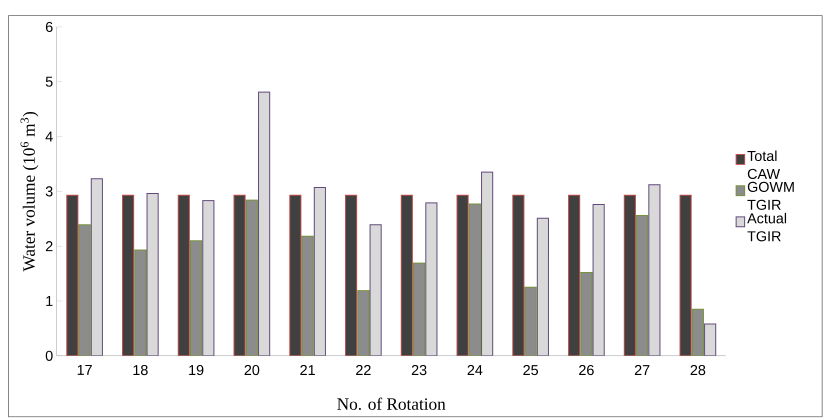  Describe the element at coordinates (763, 164) in the screenshot. I see `legend-label: Total CAW` at that location.